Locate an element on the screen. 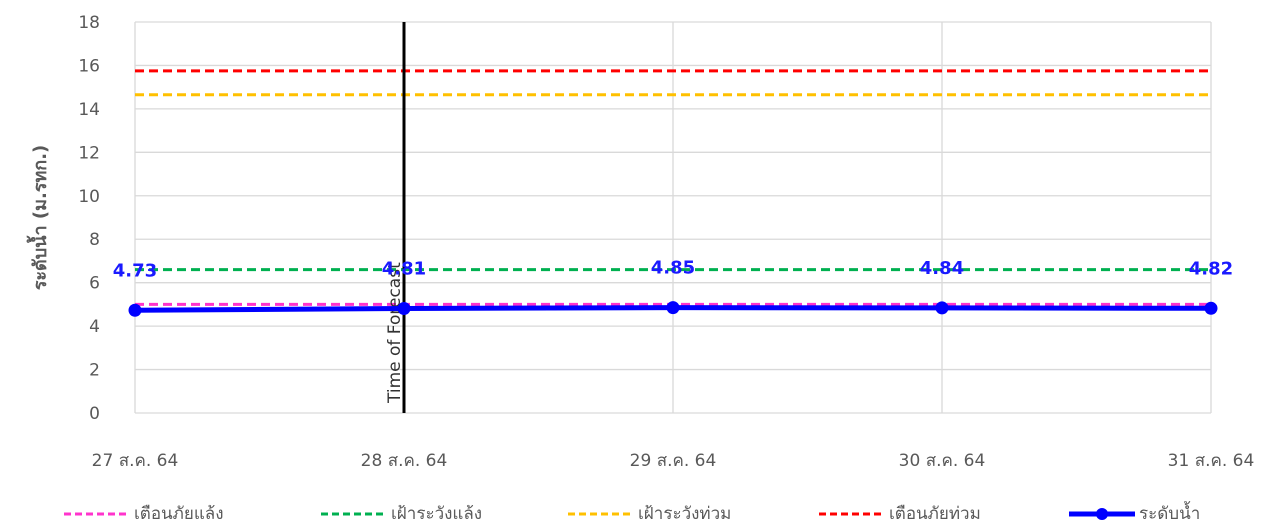 This screenshot has height=528, width=1268. x-tick-label: 27 ส.ค. 64 is located at coordinates (135, 461).